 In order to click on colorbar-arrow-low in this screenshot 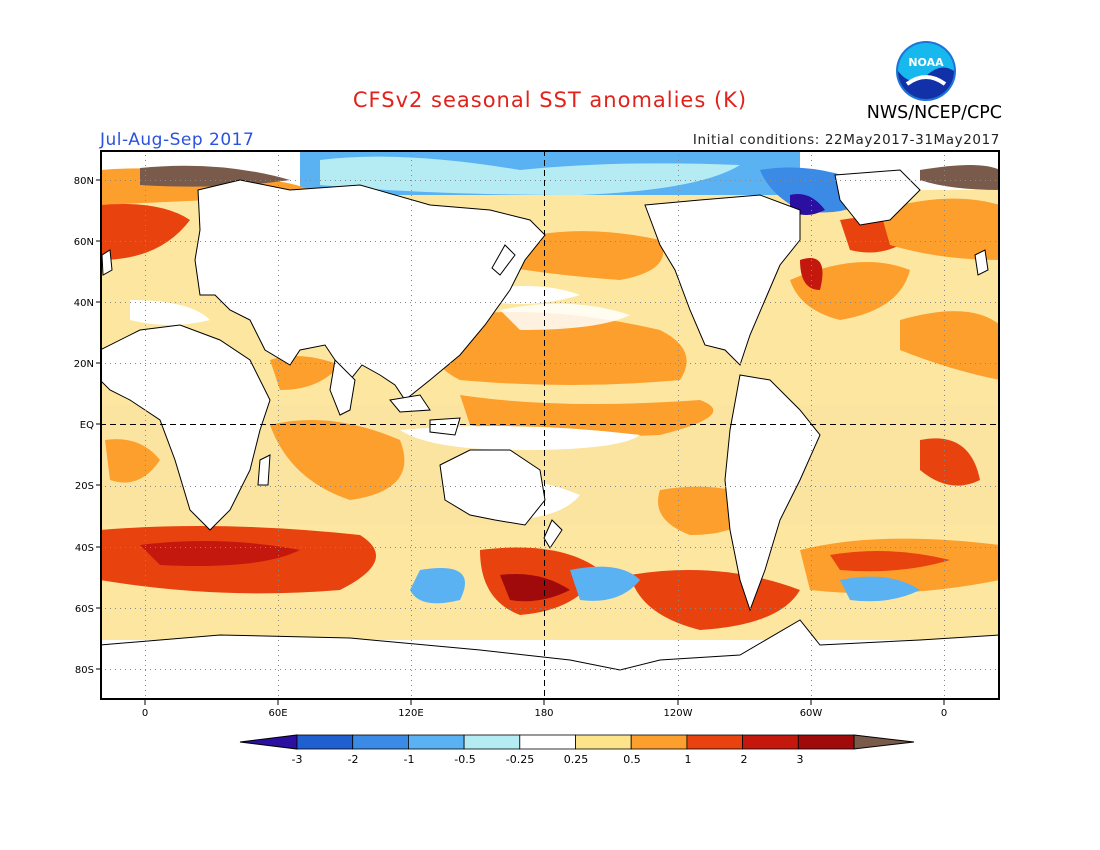, I will do `click(268, 742)`.